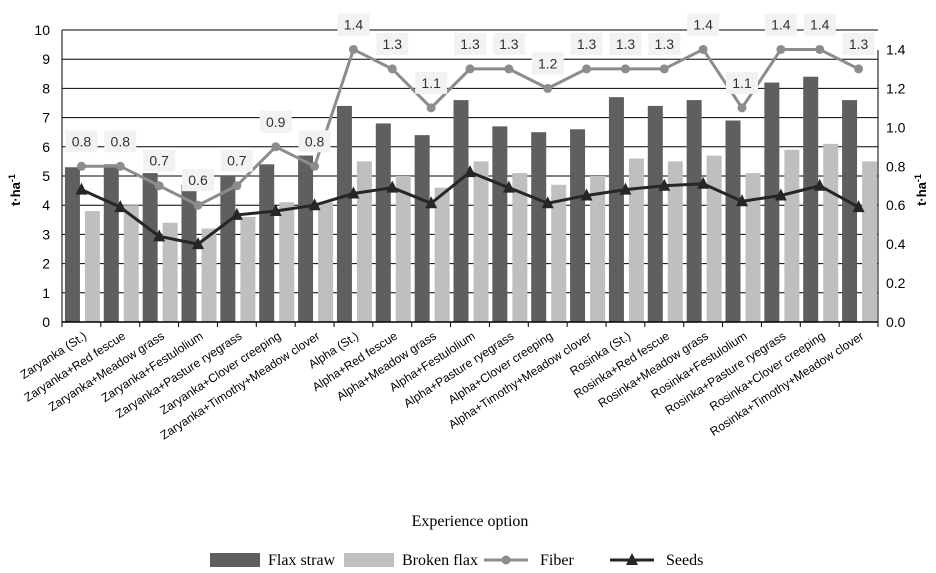 This screenshot has height=573, width=936. I want to click on y-right-tick-label: 0.6, so click(896, 205).